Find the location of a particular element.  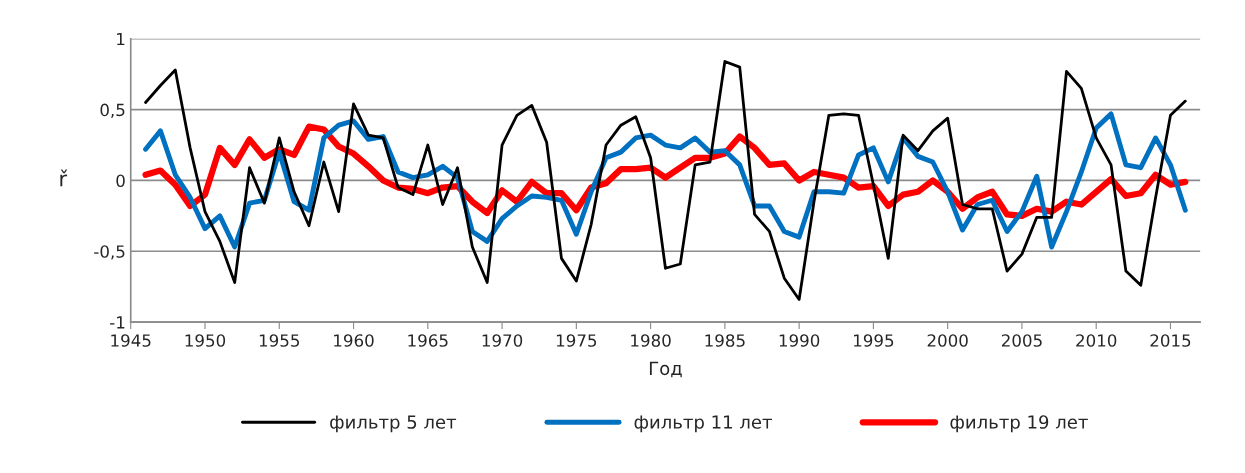

x-tick-label: 1975 is located at coordinates (576, 340).